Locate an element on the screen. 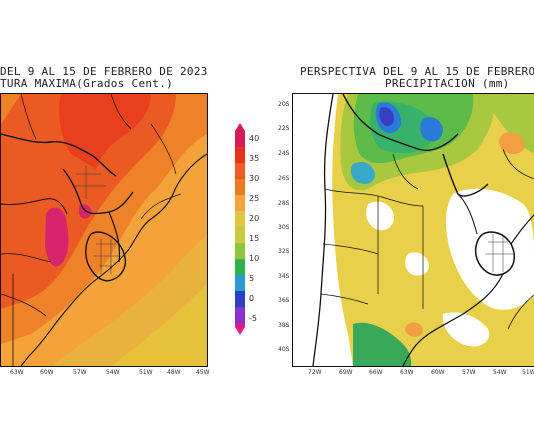  left-lon-label: 57W is located at coordinates (80, 372).